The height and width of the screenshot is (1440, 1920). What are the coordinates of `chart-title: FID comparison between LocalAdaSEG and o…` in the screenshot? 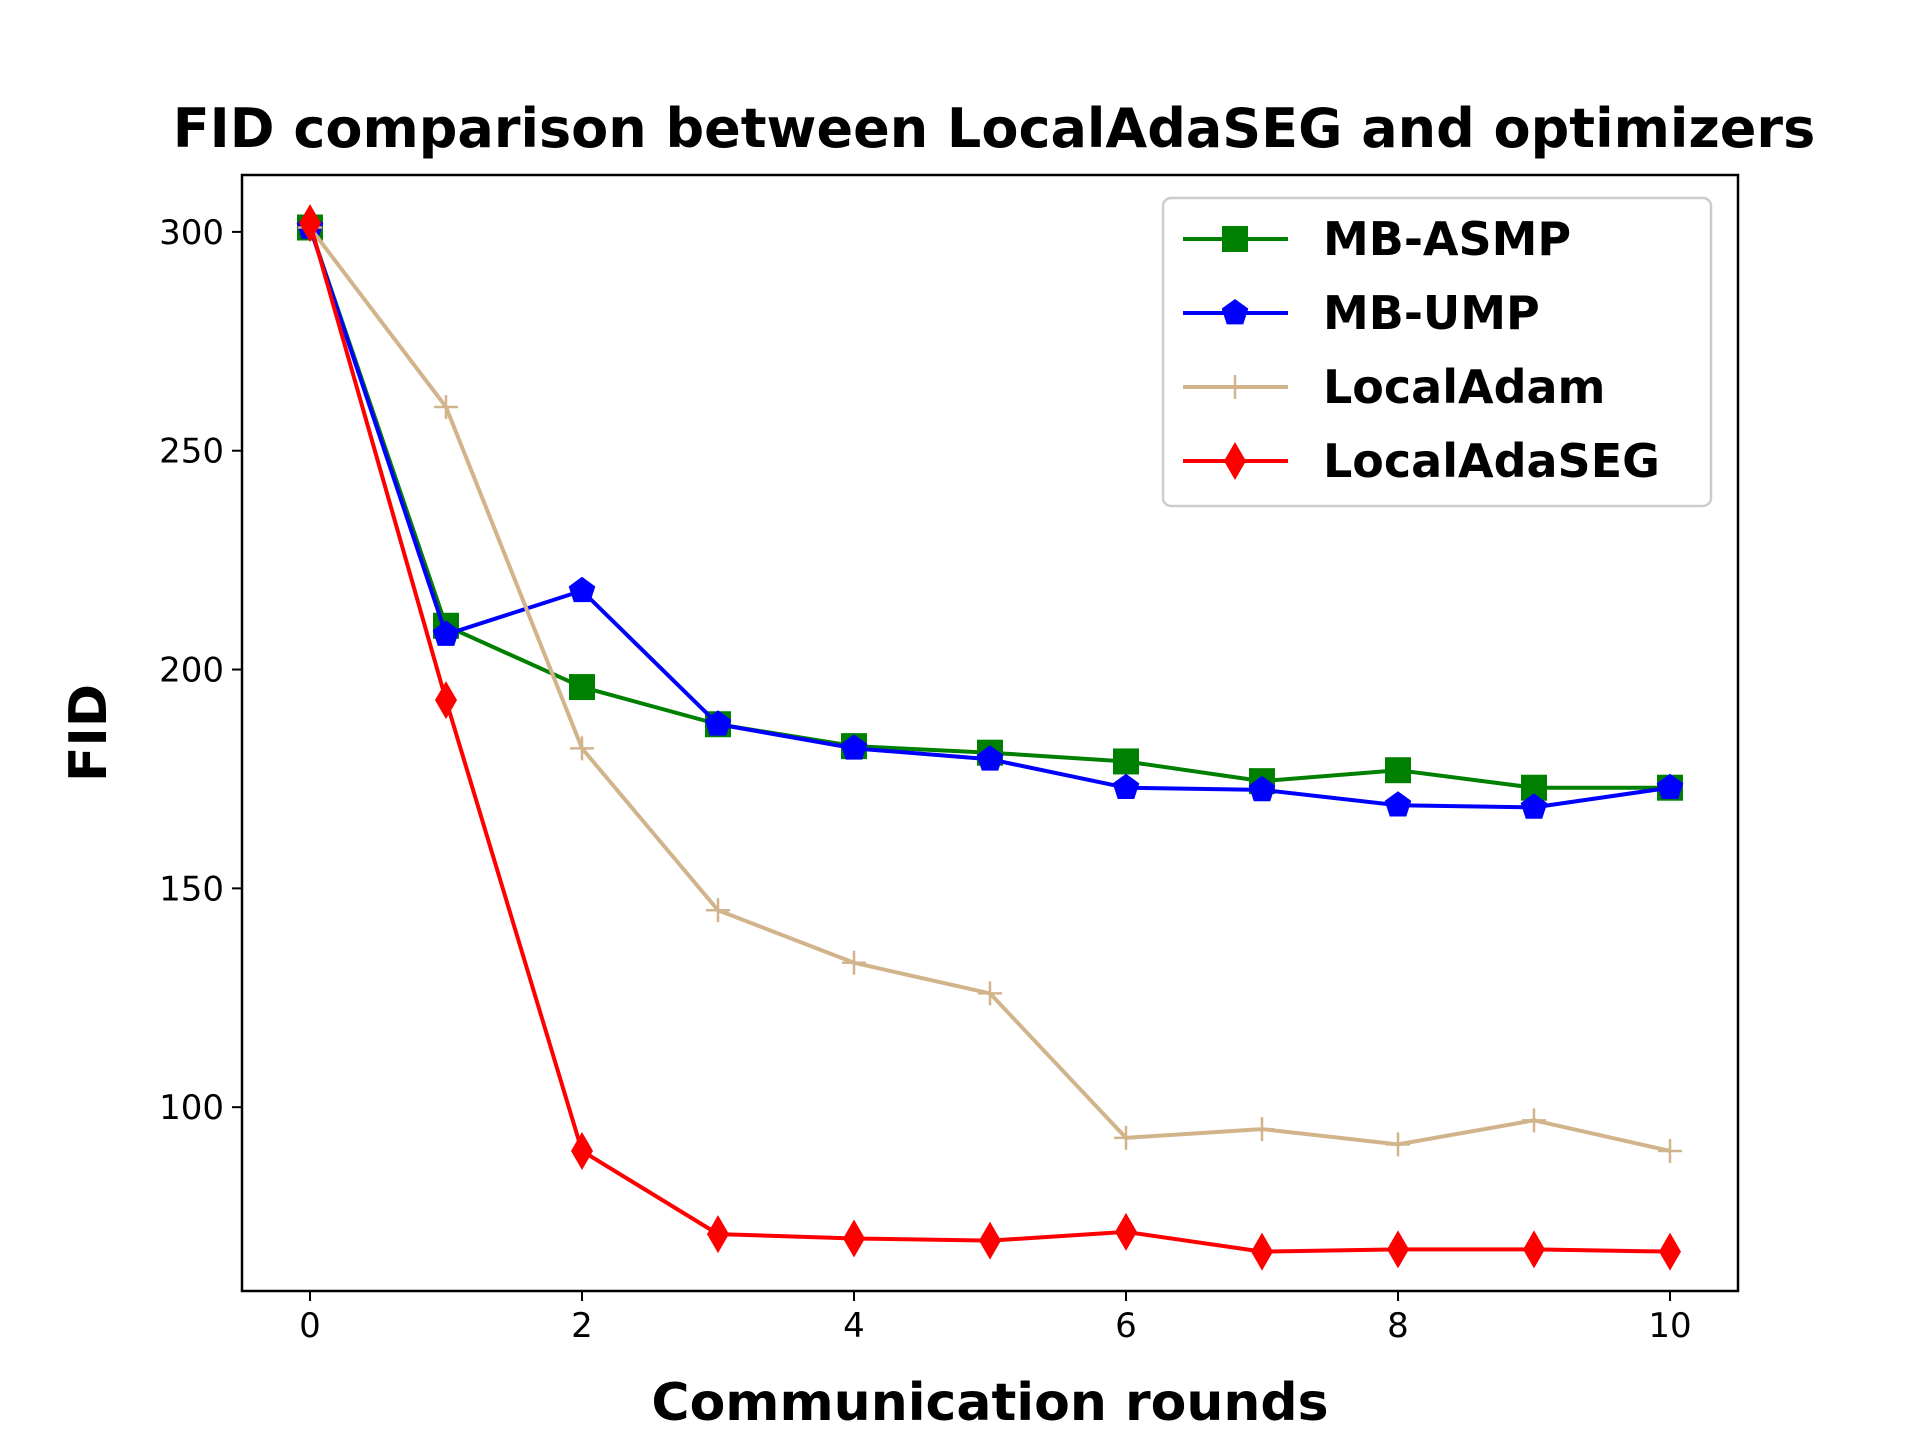 It's located at (994, 128).